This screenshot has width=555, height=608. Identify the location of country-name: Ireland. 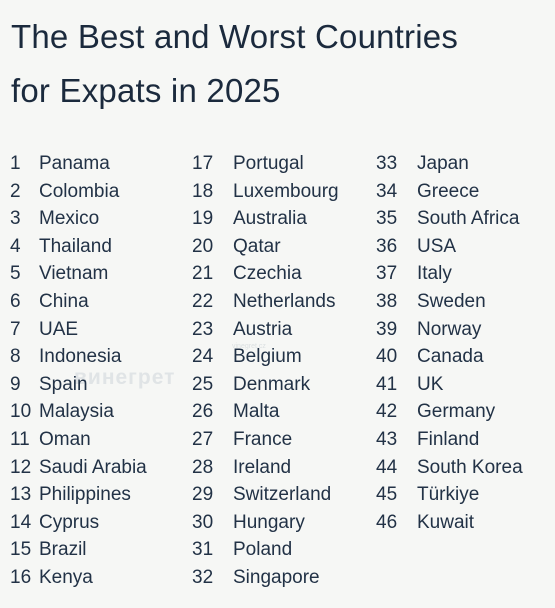
(262, 467).